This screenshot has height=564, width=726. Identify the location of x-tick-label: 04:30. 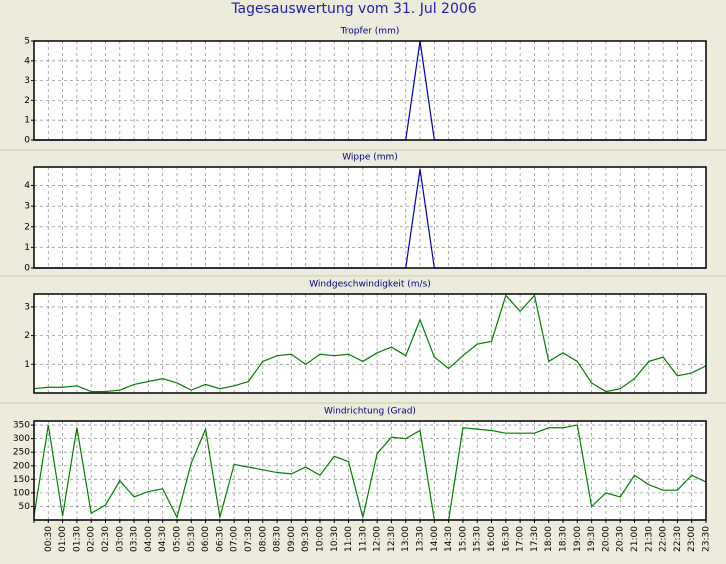
(163, 539).